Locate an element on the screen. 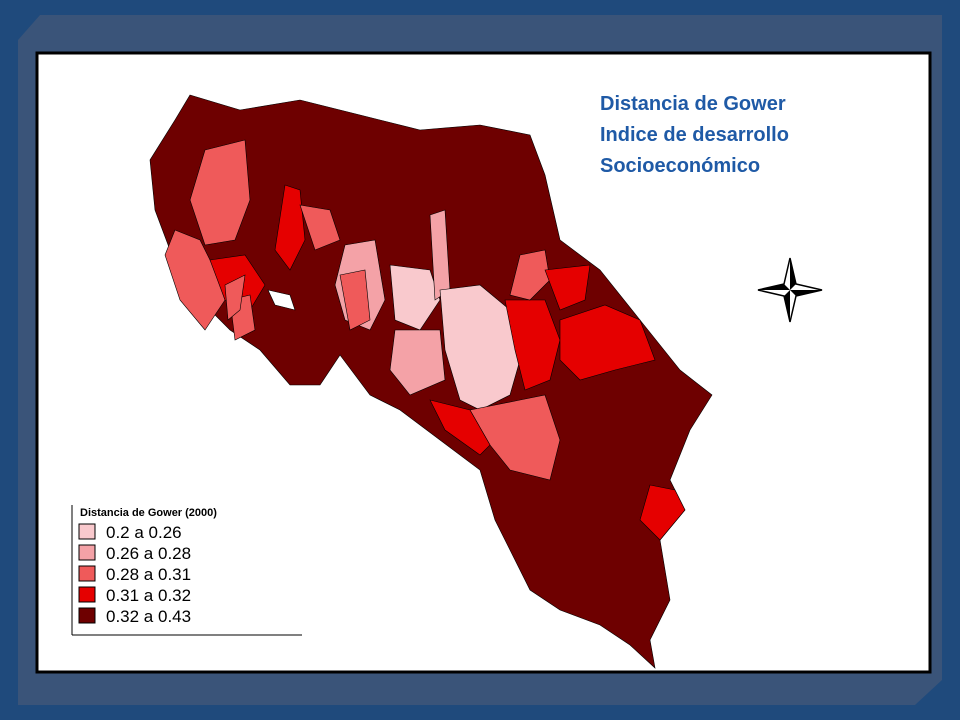 This screenshot has width=960, height=720. legend-box is located at coordinates (187, 570).